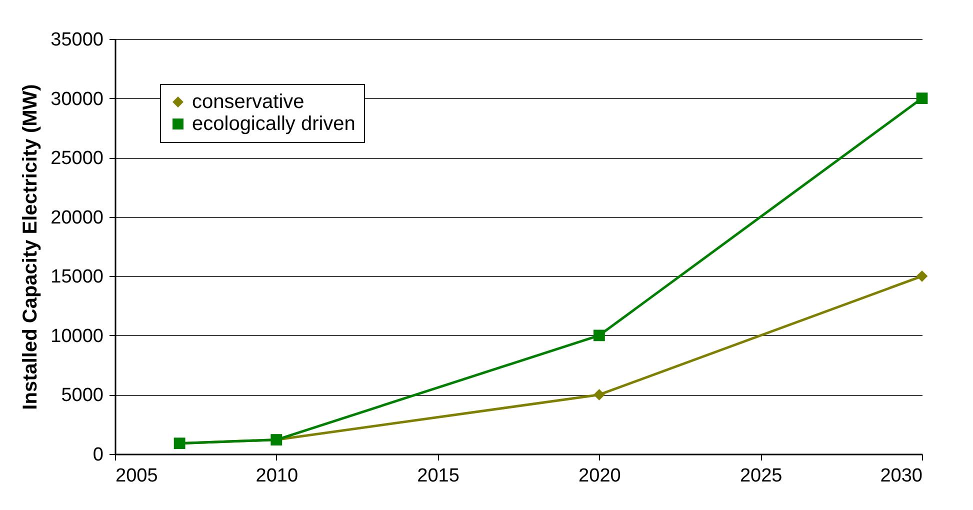  What do you see at coordinates (248, 102) in the screenshot?
I see `legend-label: conservative` at bounding box center [248, 102].